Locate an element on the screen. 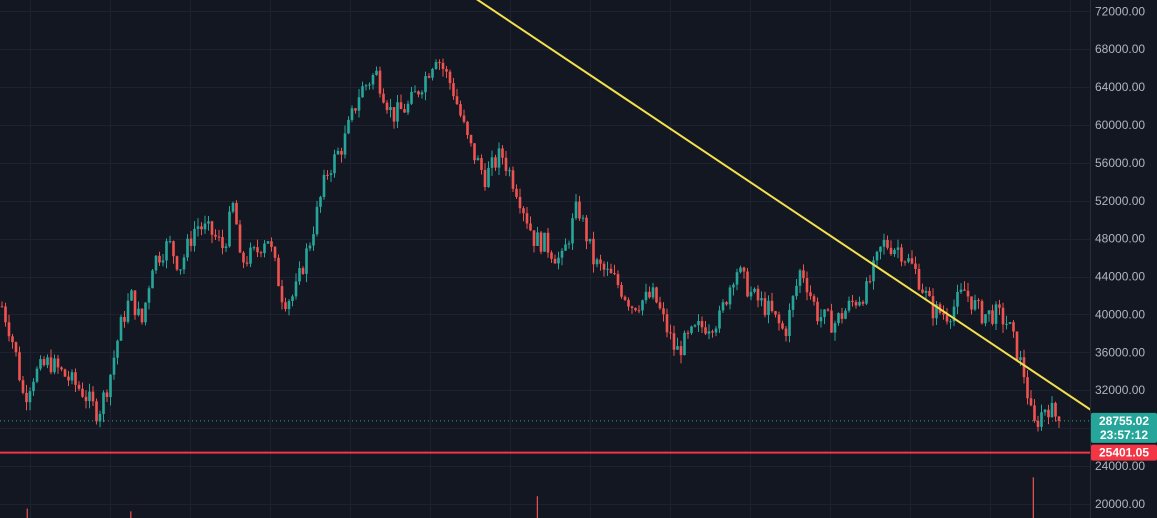 This screenshot has width=1157, height=518. y-tick-label: 68000.00 is located at coordinates (1120, 49).